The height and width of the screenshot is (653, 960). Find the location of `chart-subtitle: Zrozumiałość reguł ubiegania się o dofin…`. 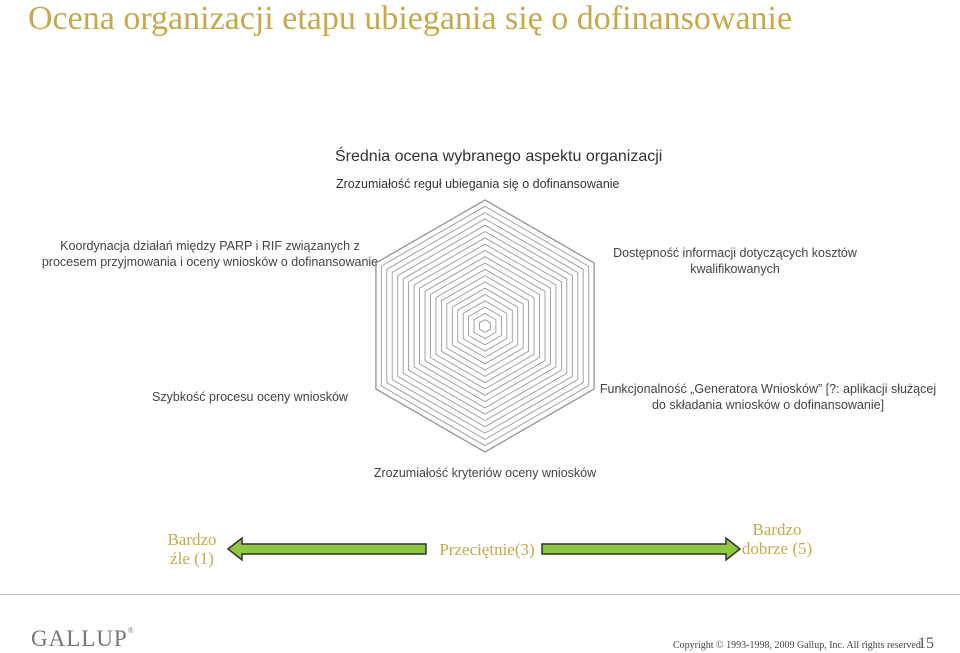

chart-subtitle: Zrozumiałość reguł ubiegania się o dofin… is located at coordinates (478, 184).